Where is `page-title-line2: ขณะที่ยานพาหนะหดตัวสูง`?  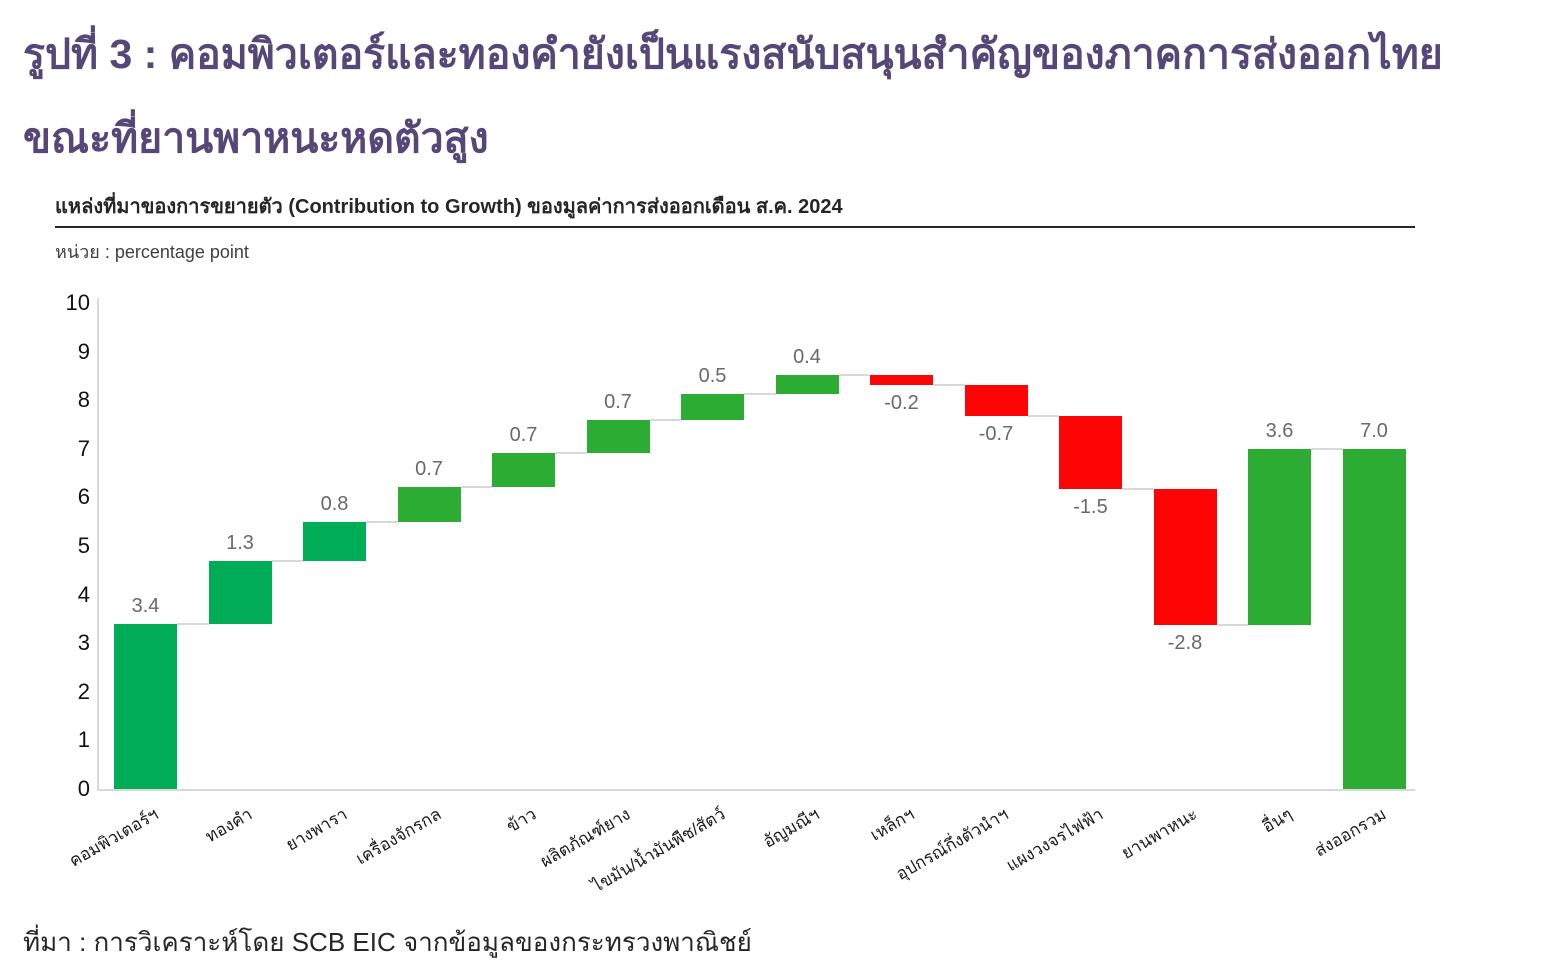
page-title-line2: ขณะที่ยานพาหนะหดตัวสูง is located at coordinates (256, 138).